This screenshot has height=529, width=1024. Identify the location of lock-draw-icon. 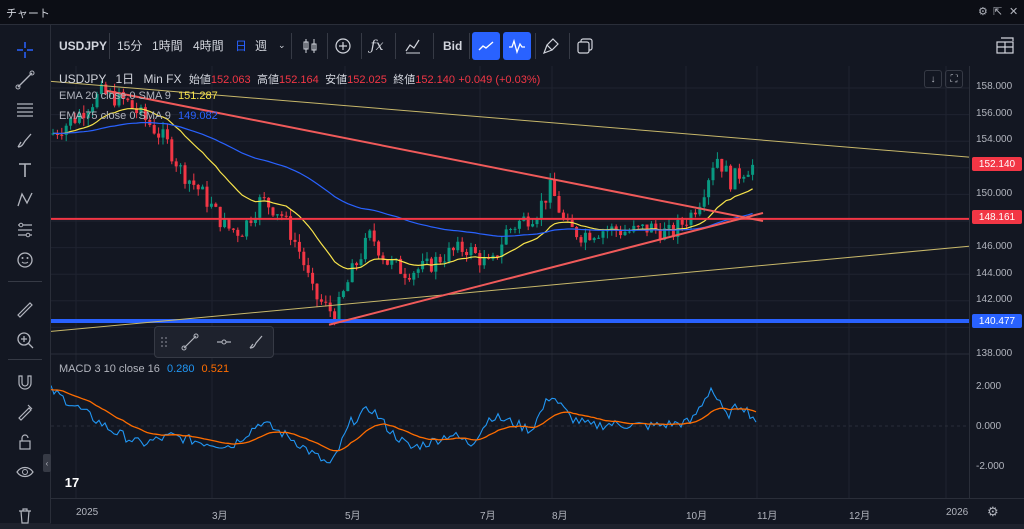
(25, 412).